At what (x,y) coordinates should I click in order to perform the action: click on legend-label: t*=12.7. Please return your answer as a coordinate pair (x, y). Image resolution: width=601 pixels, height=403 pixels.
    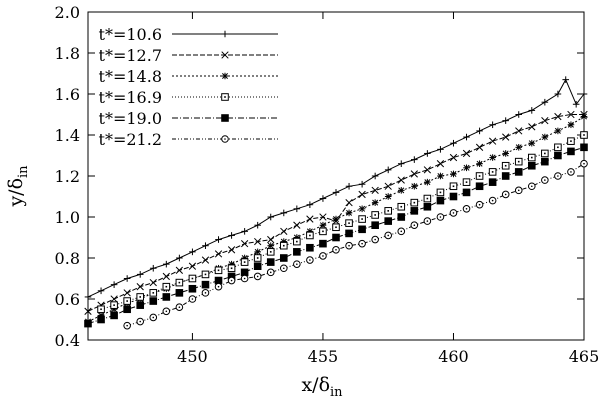
    Looking at the image, I should click on (130, 55).